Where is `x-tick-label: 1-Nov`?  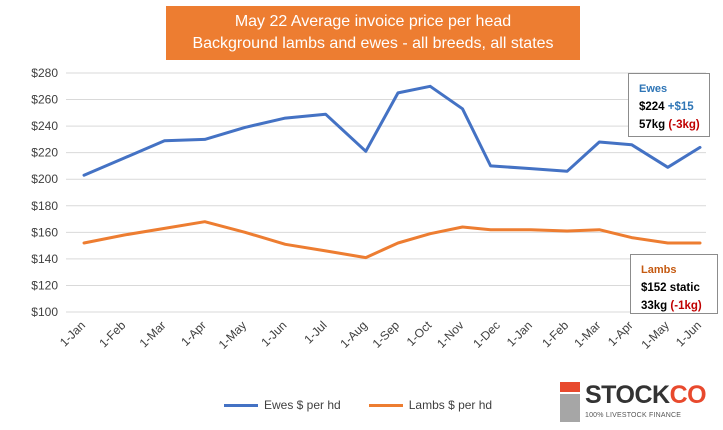
x-tick-label: 1-Nov is located at coordinates (450, 334).